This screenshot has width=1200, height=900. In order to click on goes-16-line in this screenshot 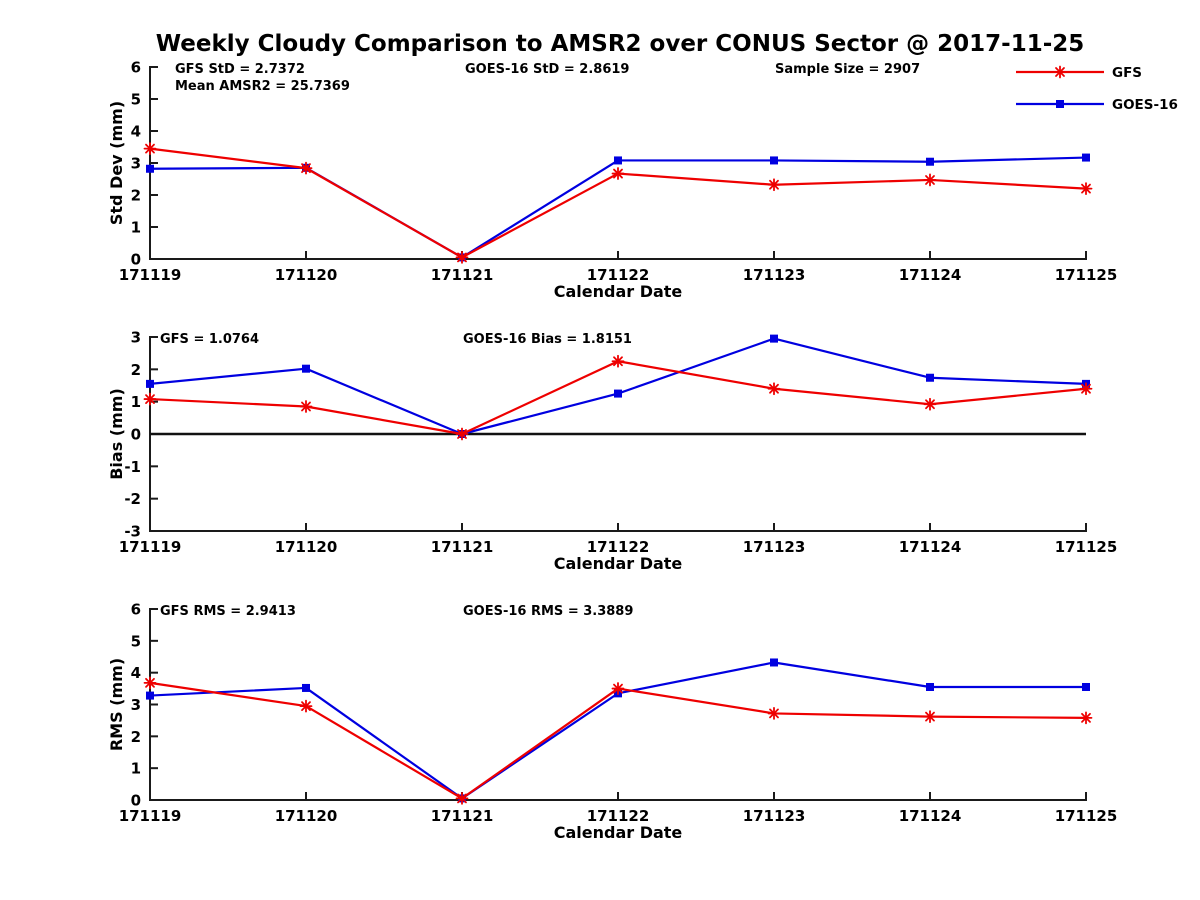, I will do `click(618, 386)`.